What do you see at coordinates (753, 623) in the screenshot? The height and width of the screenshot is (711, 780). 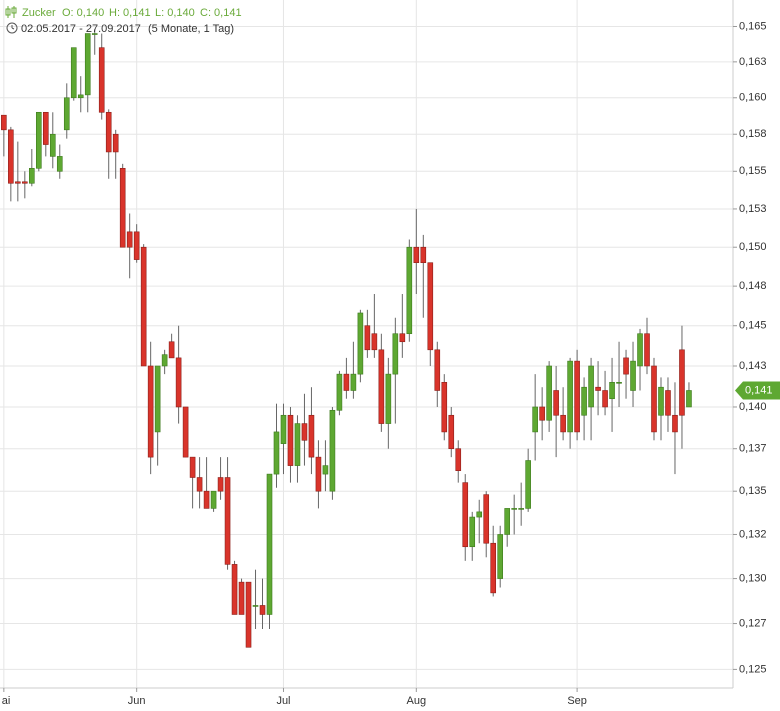 I see `y-tick-label: 0,127` at bounding box center [753, 623].